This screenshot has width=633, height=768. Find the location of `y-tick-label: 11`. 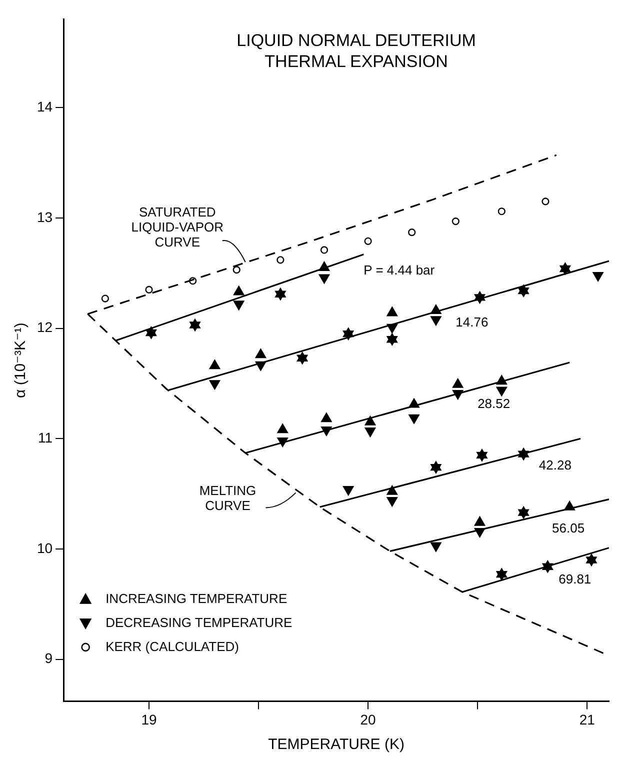

y-tick-label: 11 is located at coordinates (45, 437).